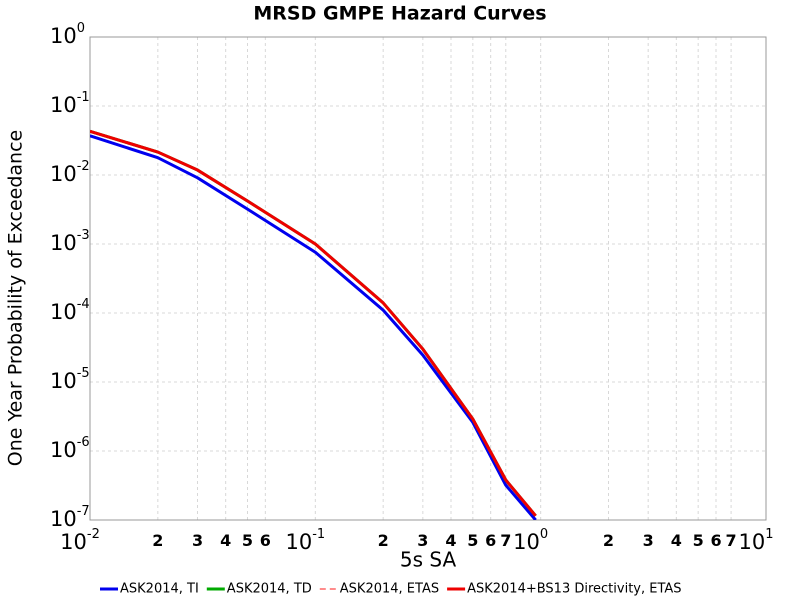  I want to click on tick-exponent: -7, so click(83, 511).